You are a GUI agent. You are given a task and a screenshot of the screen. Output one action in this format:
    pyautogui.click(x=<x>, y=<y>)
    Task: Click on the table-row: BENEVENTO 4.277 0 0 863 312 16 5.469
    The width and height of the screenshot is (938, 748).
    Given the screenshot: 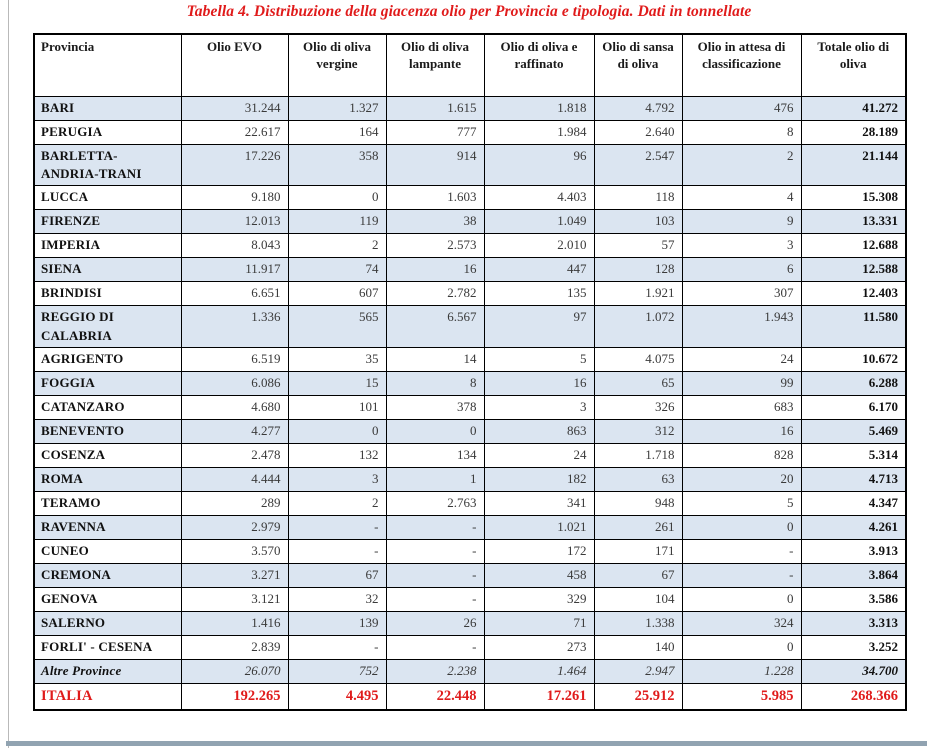 What is the action you would take?
    pyautogui.click(x=470, y=431)
    